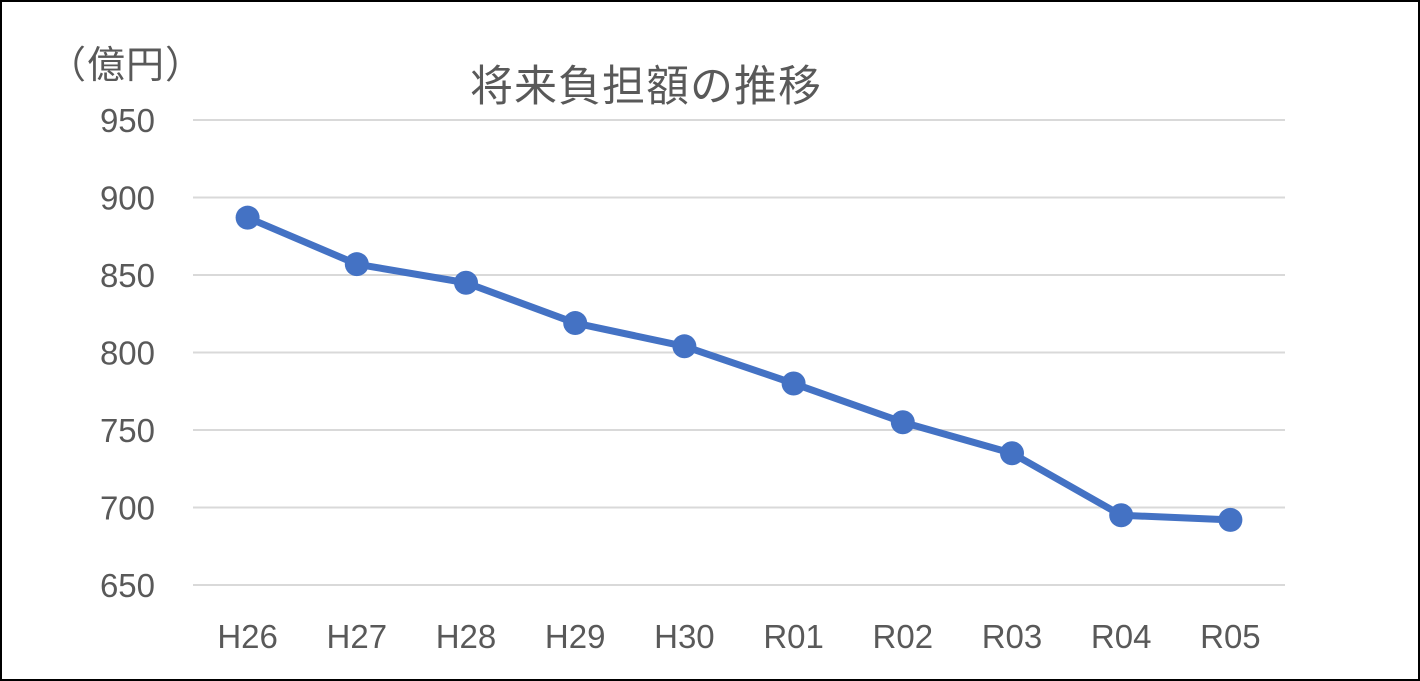 The width and height of the screenshot is (1420, 681). What do you see at coordinates (127, 430) in the screenshot?
I see `y-tick-label: 750` at bounding box center [127, 430].